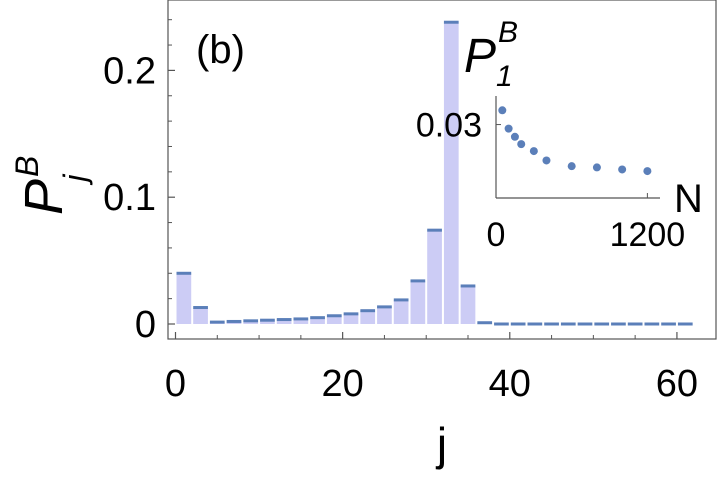 Image resolution: width=720 pixels, height=480 pixels. What do you see at coordinates (175, 384) in the screenshot?
I see `x-tick-label: 0` at bounding box center [175, 384].